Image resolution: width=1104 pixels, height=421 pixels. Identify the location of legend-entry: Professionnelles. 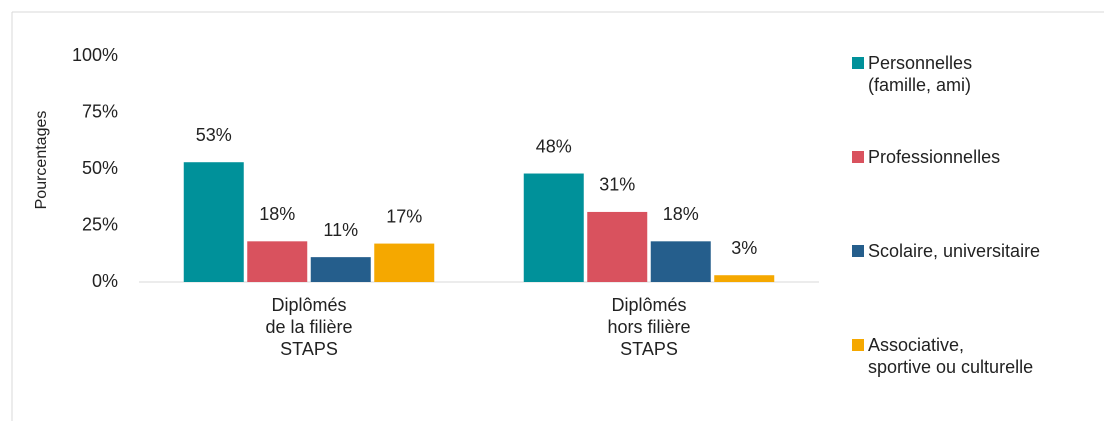
(926, 157).